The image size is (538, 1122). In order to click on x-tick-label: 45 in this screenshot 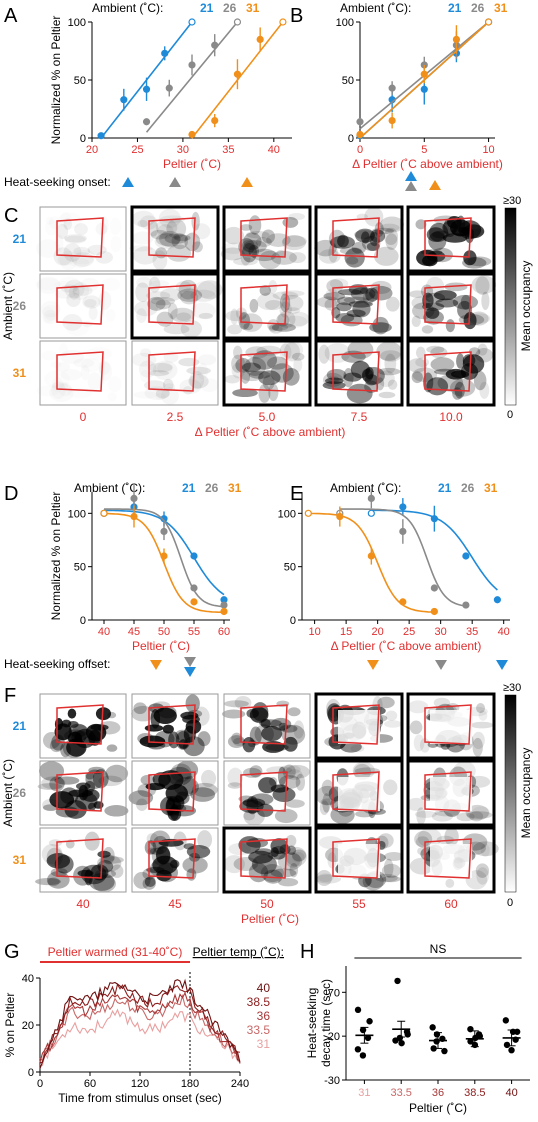, I will do `click(134, 632)`.